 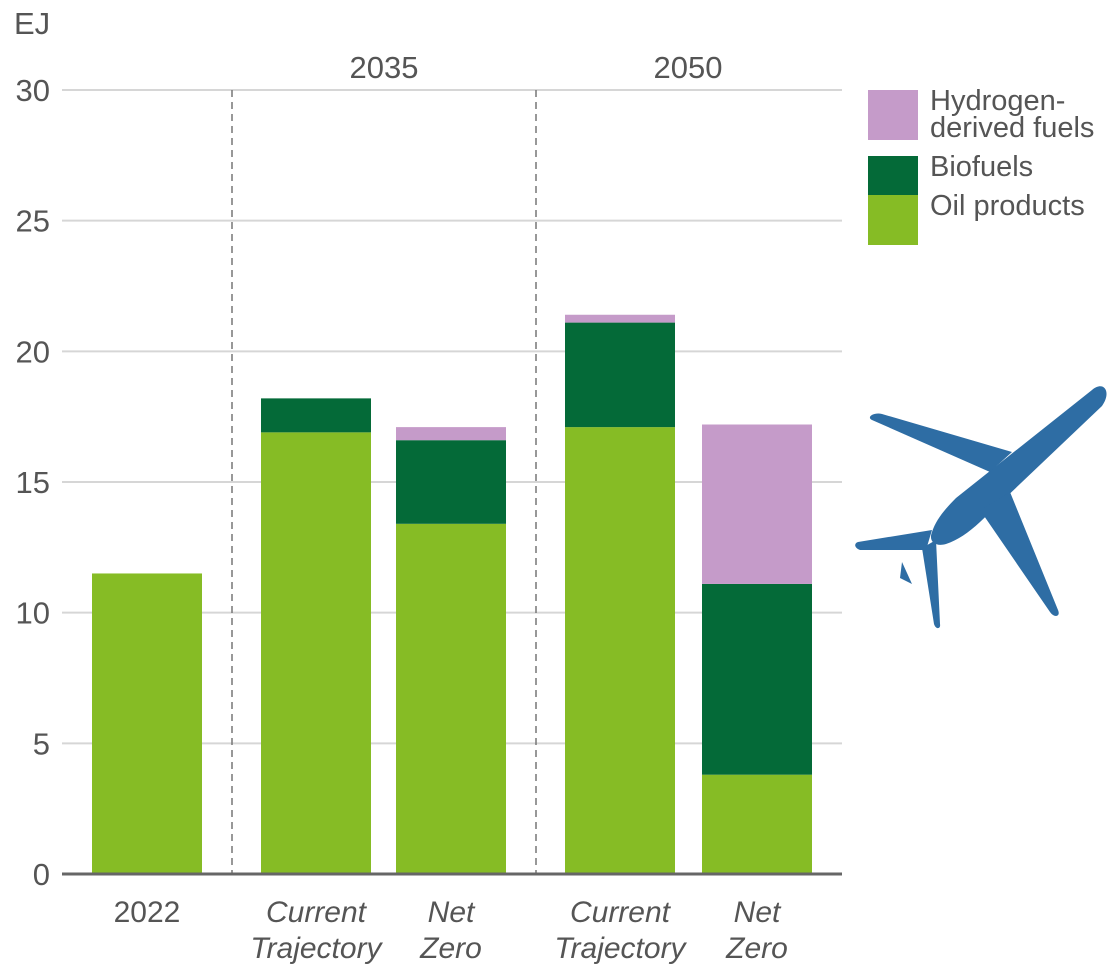 I want to click on group-label: 2035, so click(x=384, y=67).